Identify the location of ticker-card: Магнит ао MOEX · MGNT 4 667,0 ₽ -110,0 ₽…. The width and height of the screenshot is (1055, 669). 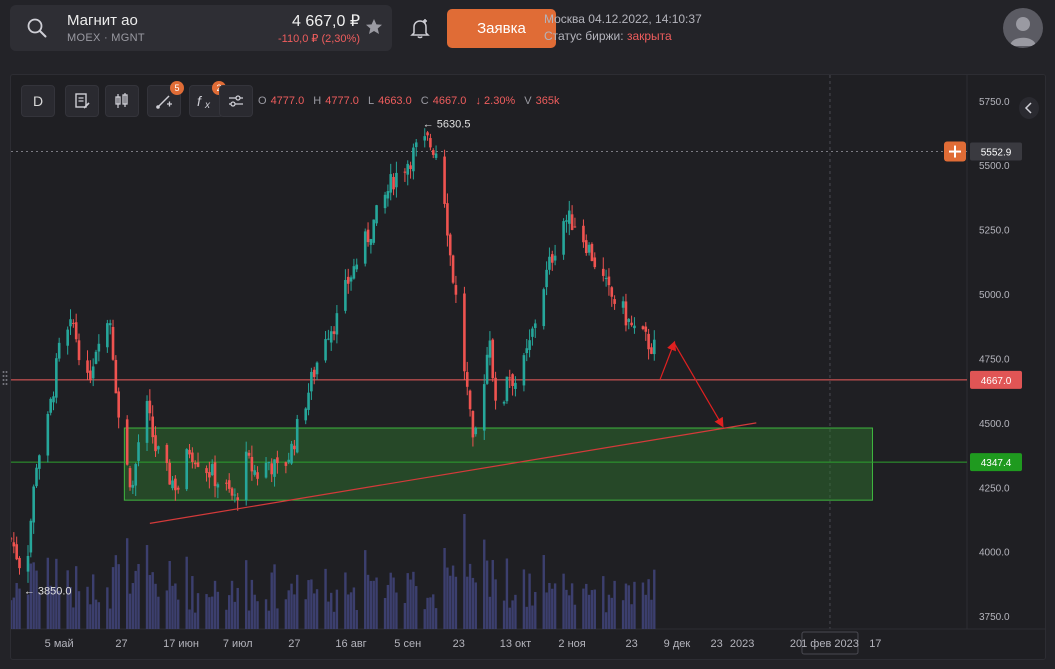
(201, 28).